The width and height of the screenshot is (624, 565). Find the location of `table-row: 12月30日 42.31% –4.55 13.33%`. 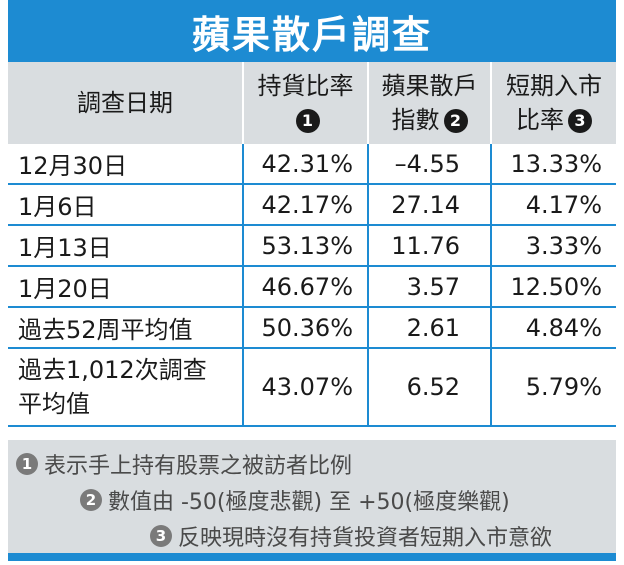

table-row: 12月30日 42.31% –4.55 13.33% is located at coordinates (312, 164).